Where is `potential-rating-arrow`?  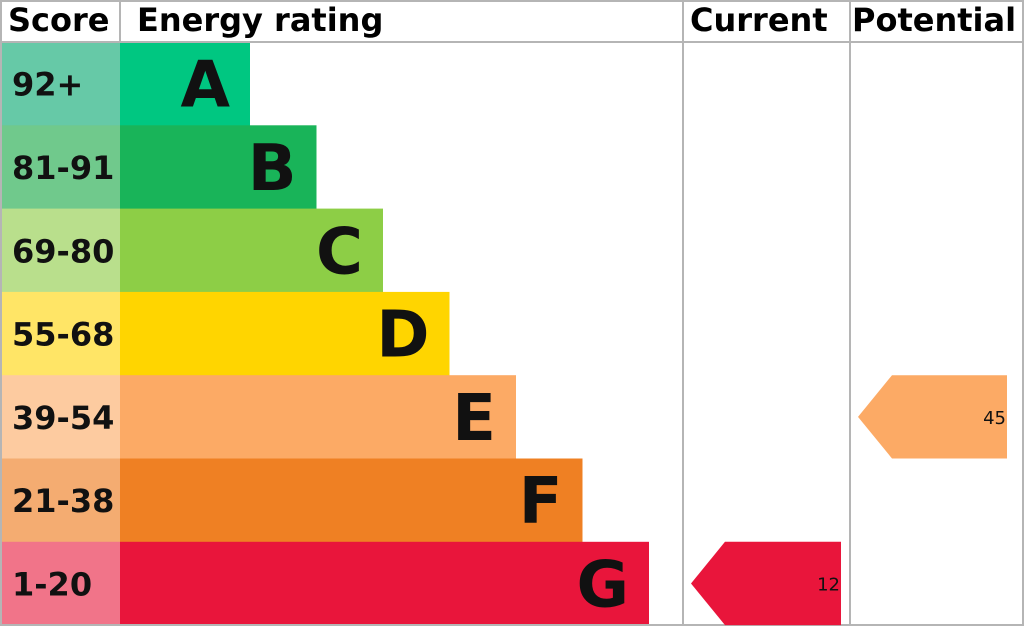
potential-rating-arrow is located at coordinates (932, 417).